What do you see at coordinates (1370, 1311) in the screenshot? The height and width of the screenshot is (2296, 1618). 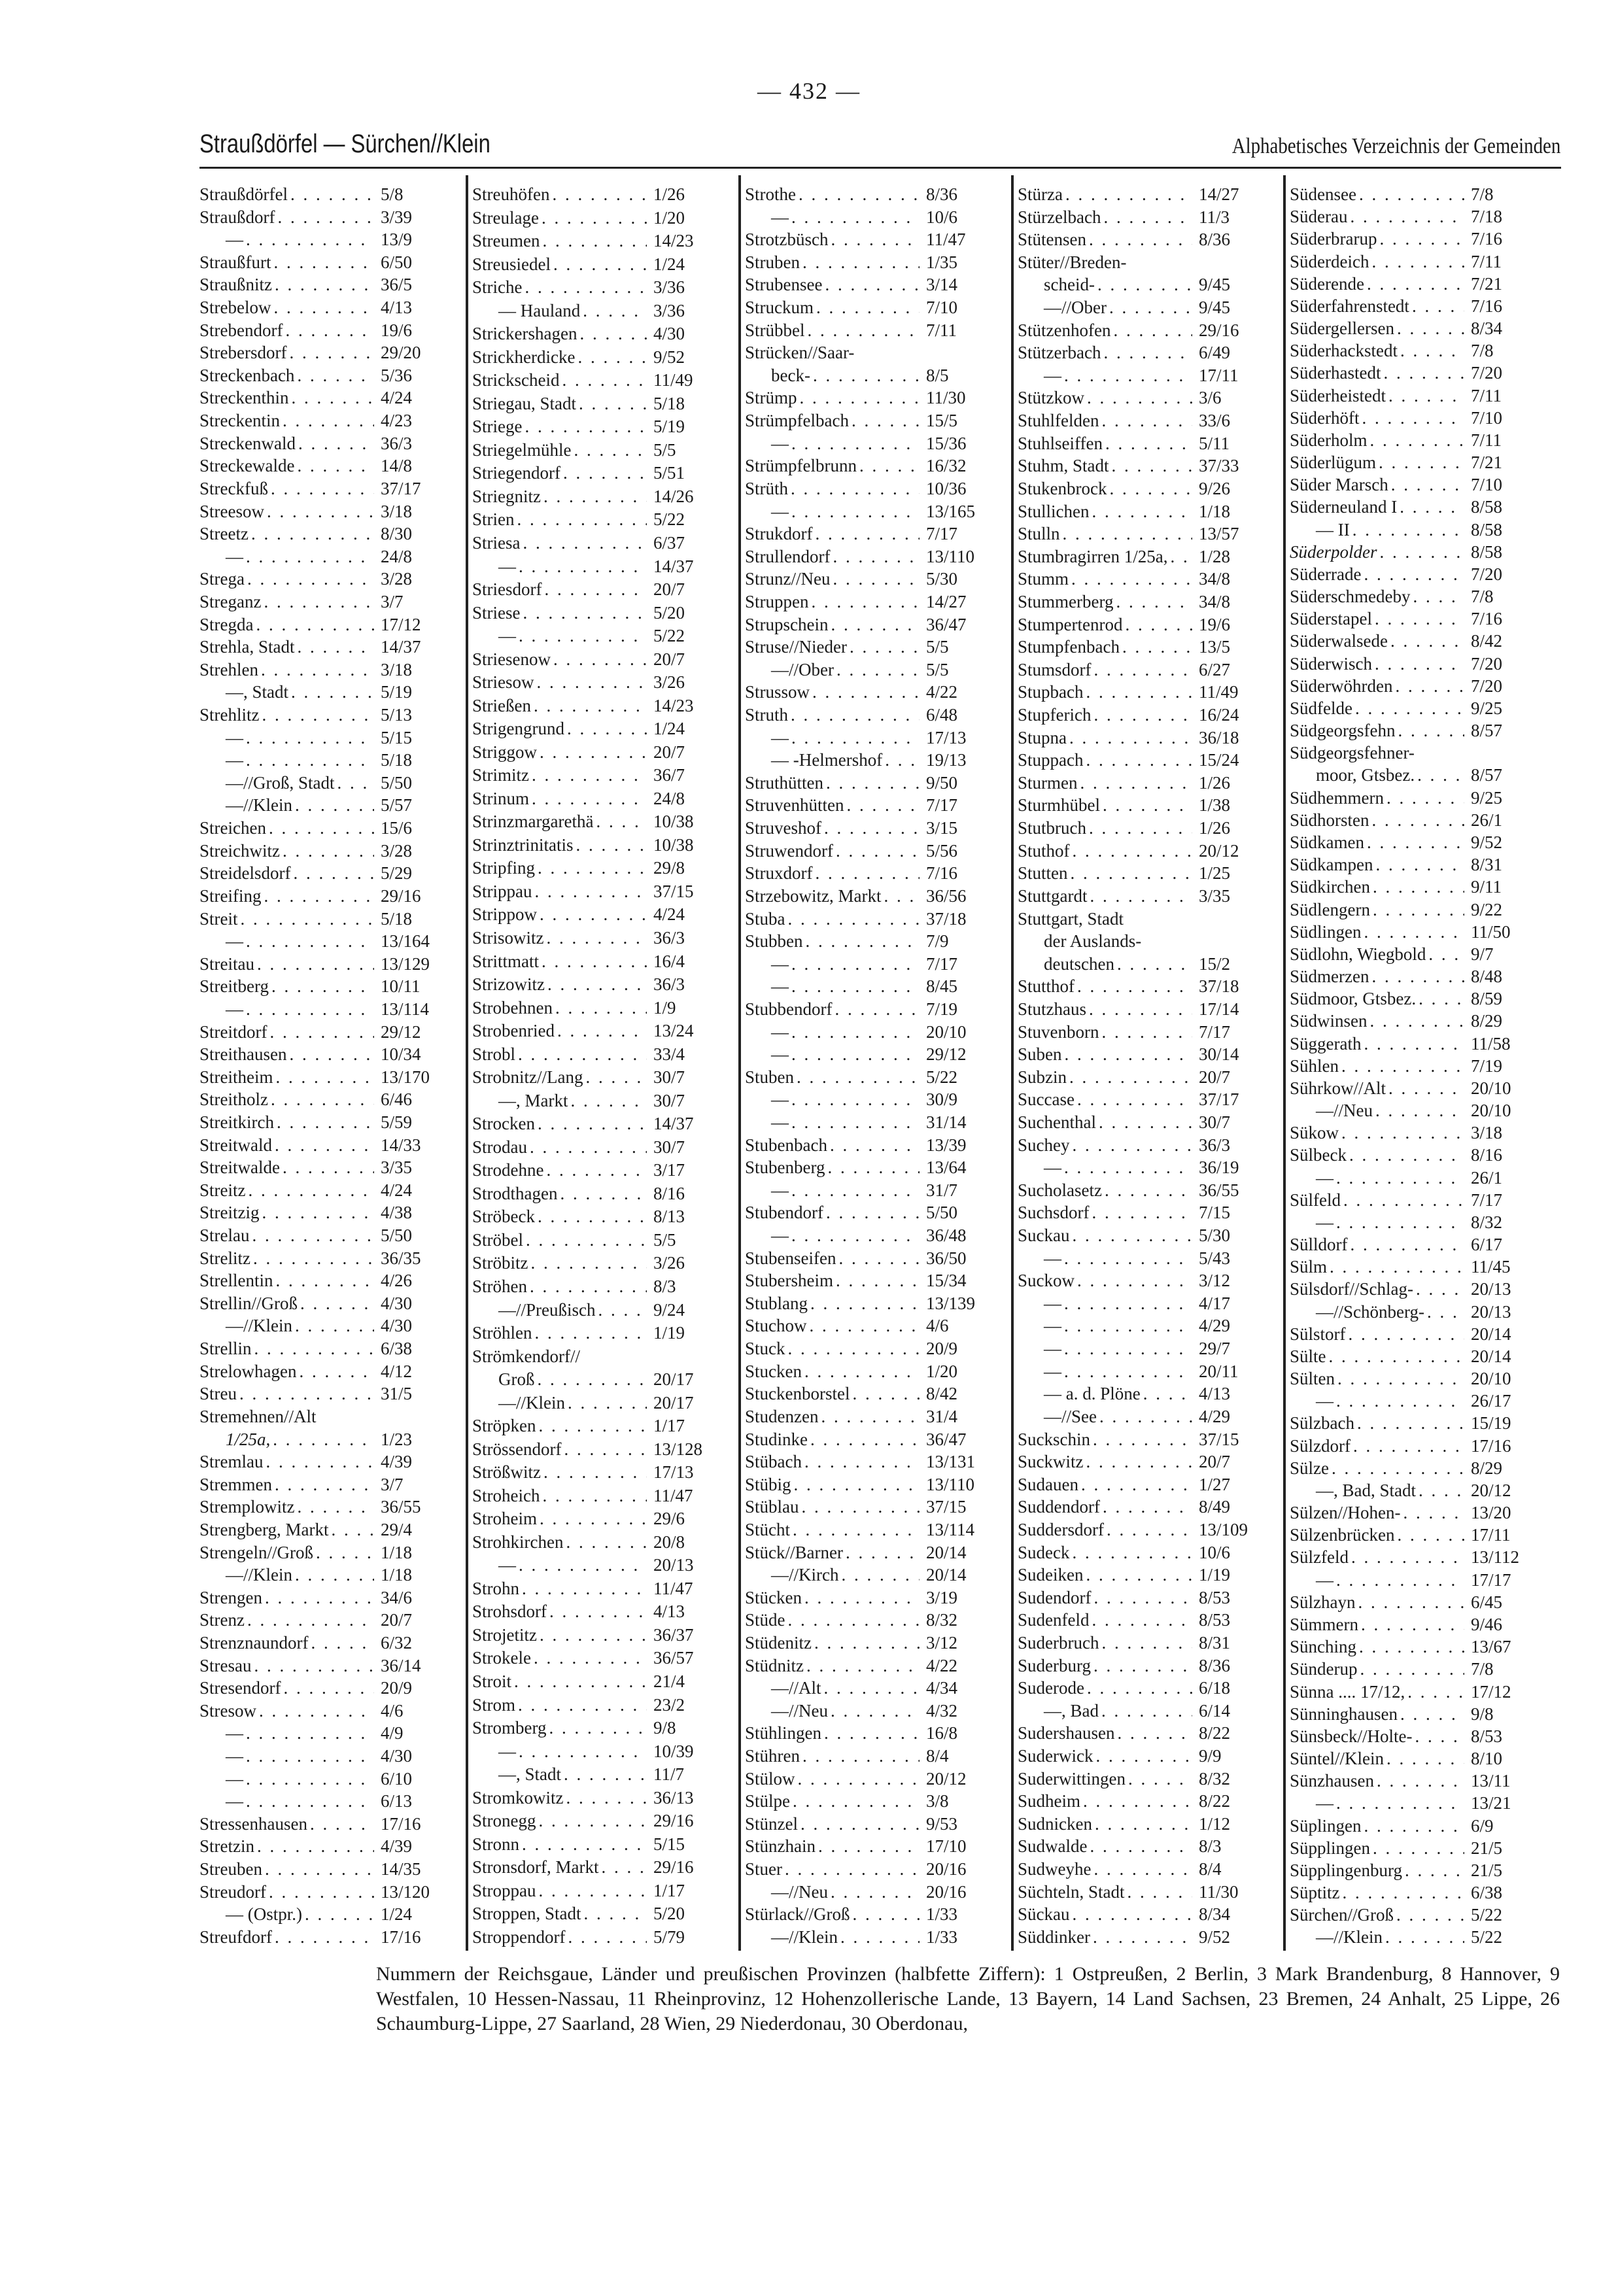 I see `place-name: —//Schönberg-` at bounding box center [1370, 1311].